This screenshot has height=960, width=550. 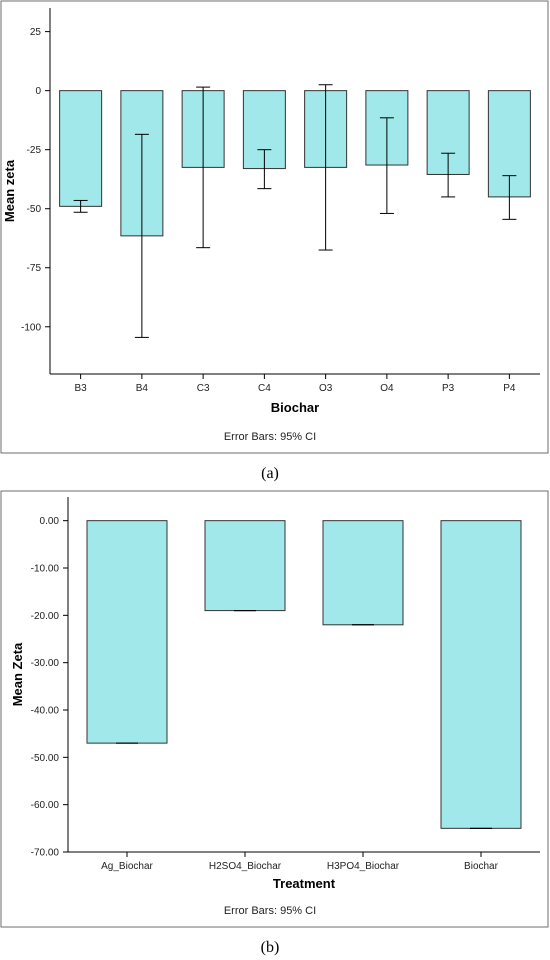 I want to click on chart-a-error-bar-c3, so click(x=203, y=167).